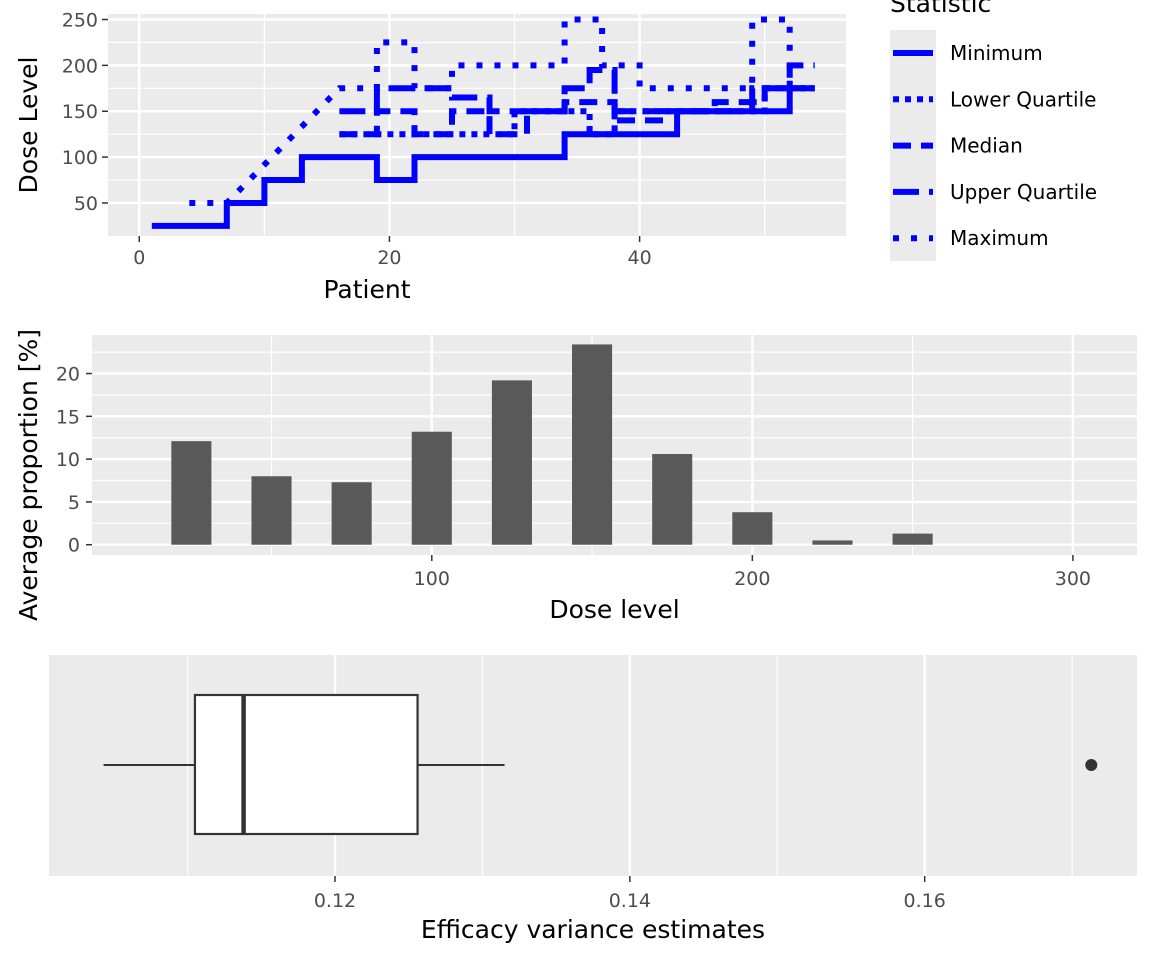 The height and width of the screenshot is (960, 1152). Describe the element at coordinates (630, 901) in the screenshot. I see `variance-tick-label-x: 0.14` at that location.